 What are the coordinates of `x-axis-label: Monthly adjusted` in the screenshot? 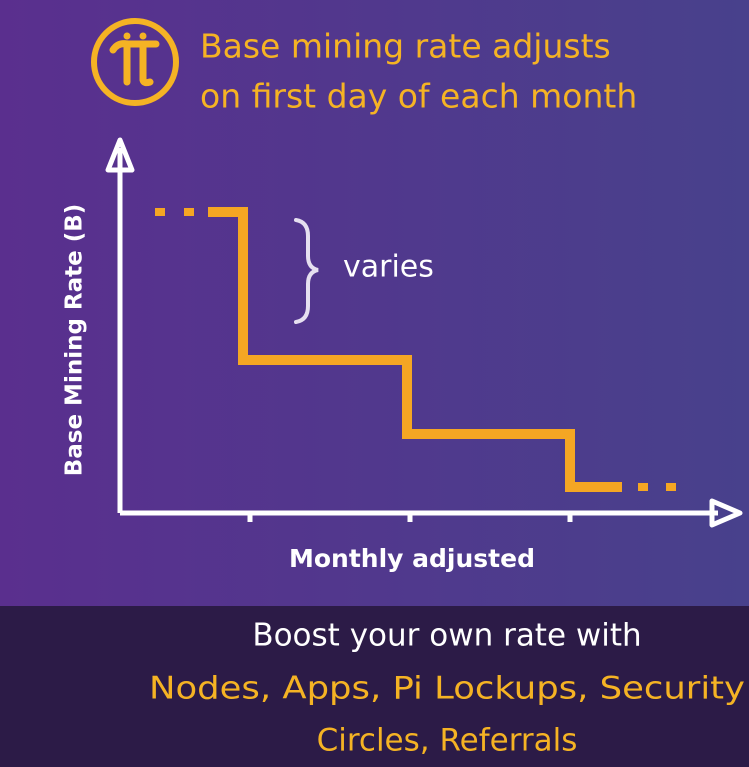 It's located at (412, 558).